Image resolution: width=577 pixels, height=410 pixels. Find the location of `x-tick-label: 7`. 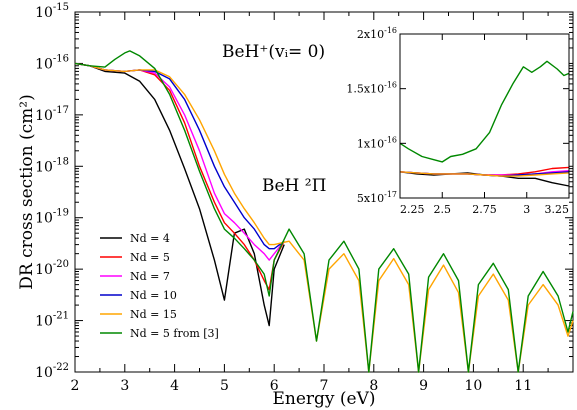

x-tick-label: 7 is located at coordinates (324, 386).